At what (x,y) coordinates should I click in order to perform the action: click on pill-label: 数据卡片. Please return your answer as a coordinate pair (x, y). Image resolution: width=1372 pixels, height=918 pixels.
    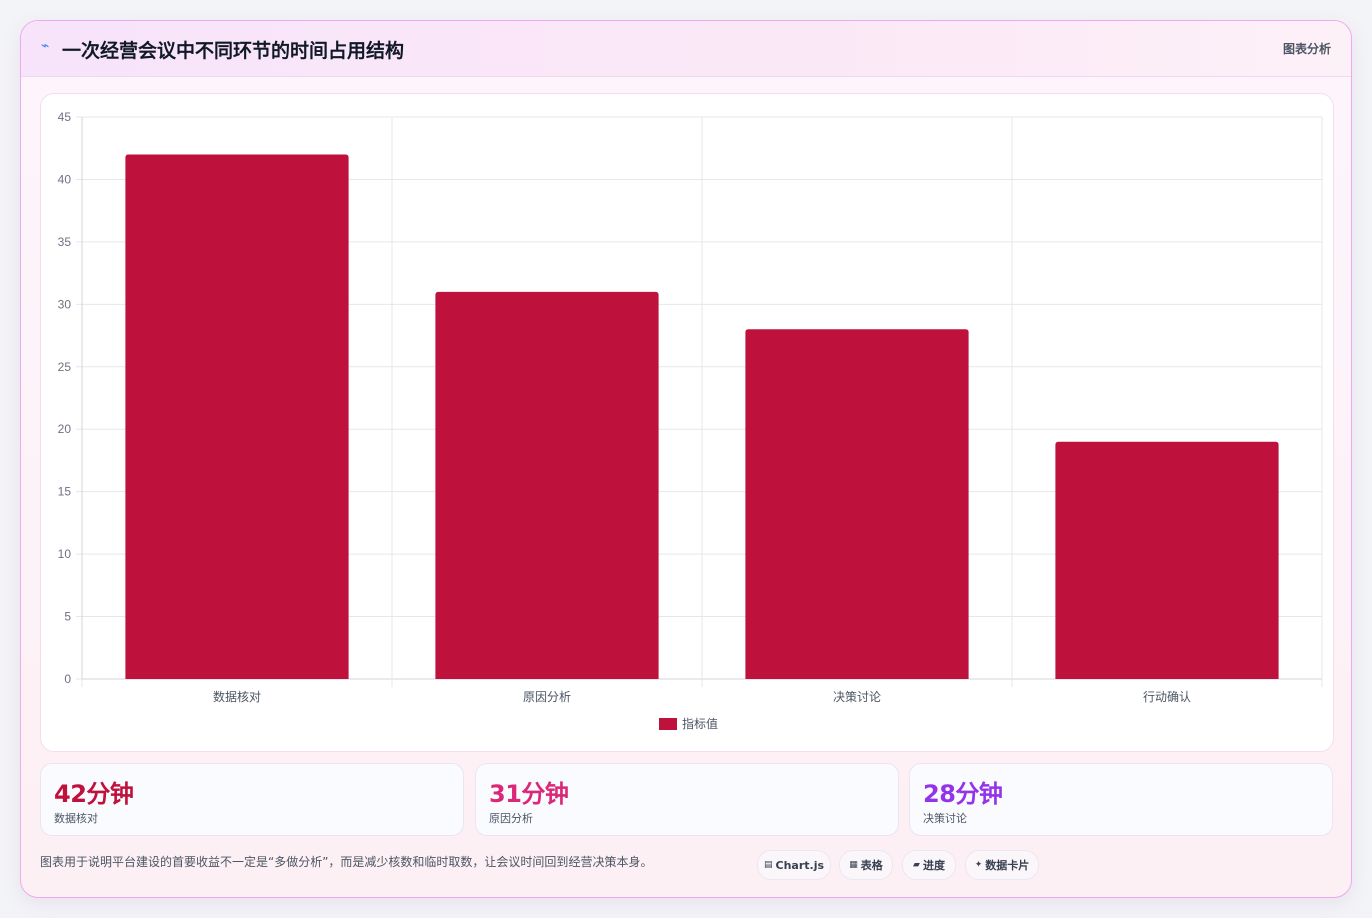
    Looking at the image, I should click on (1007, 865).